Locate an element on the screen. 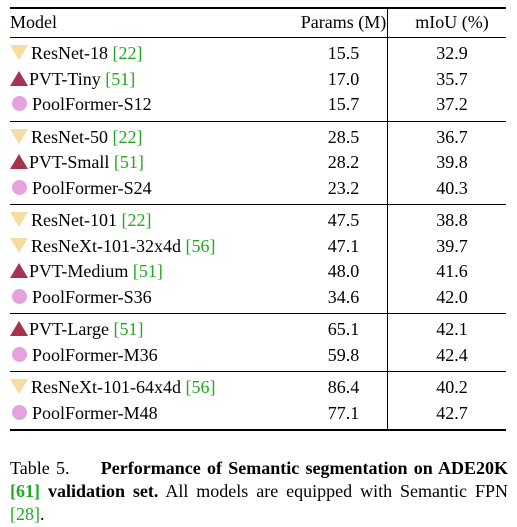  model-cell: ResNet-50 [22] is located at coordinates (76, 137).